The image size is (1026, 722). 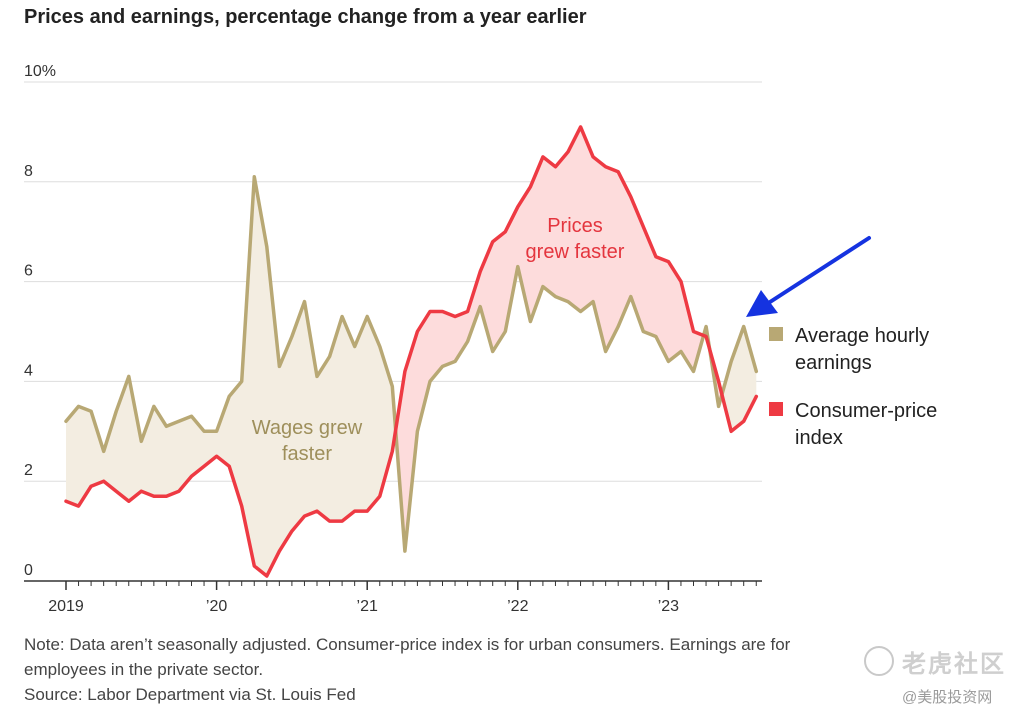 I want to click on y-tick-label: 2, so click(x=28, y=470).